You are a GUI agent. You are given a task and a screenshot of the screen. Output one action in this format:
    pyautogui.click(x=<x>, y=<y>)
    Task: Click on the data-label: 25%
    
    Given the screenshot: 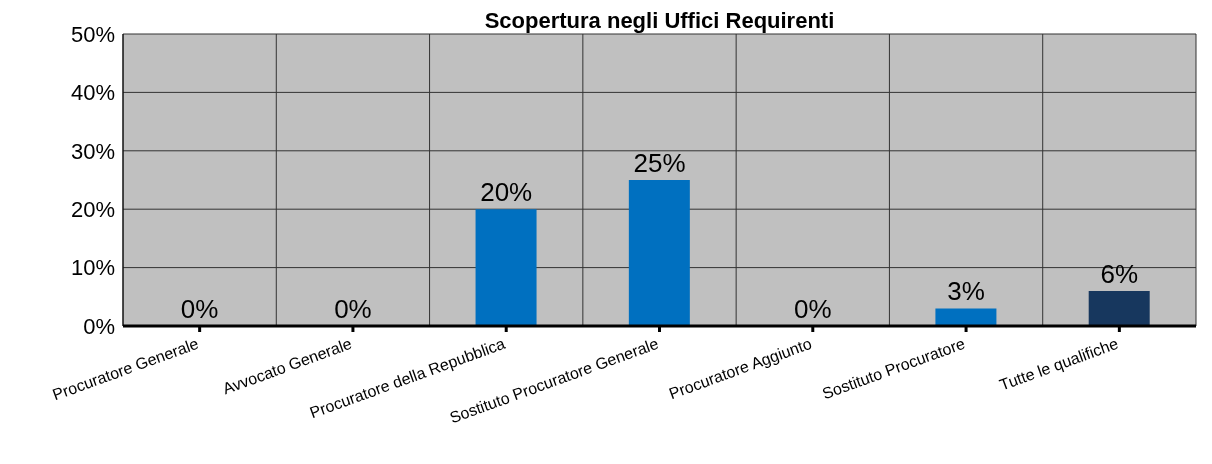 What is the action you would take?
    pyautogui.click(x=659, y=163)
    